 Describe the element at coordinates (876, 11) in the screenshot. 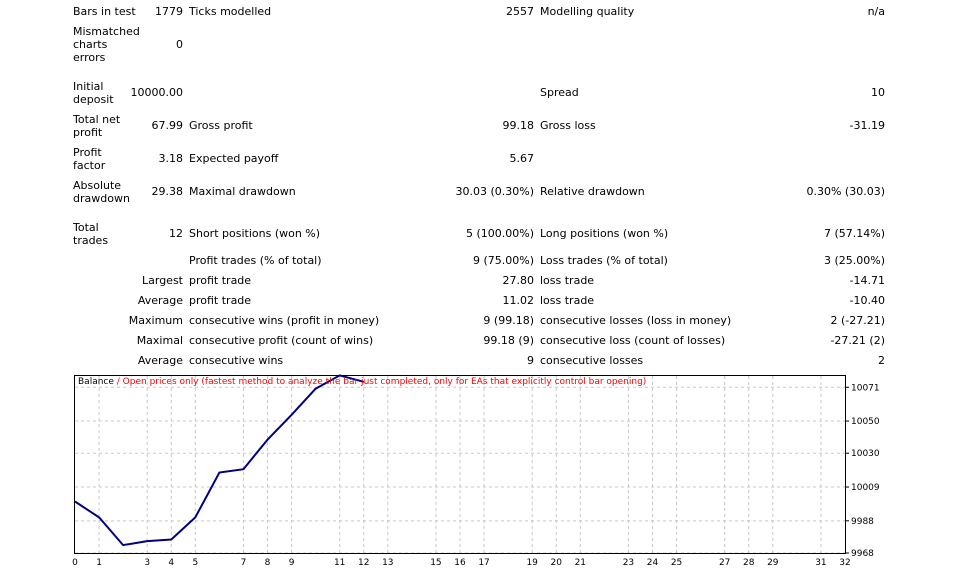

I see `modelling-quality-value: n/a` at that location.